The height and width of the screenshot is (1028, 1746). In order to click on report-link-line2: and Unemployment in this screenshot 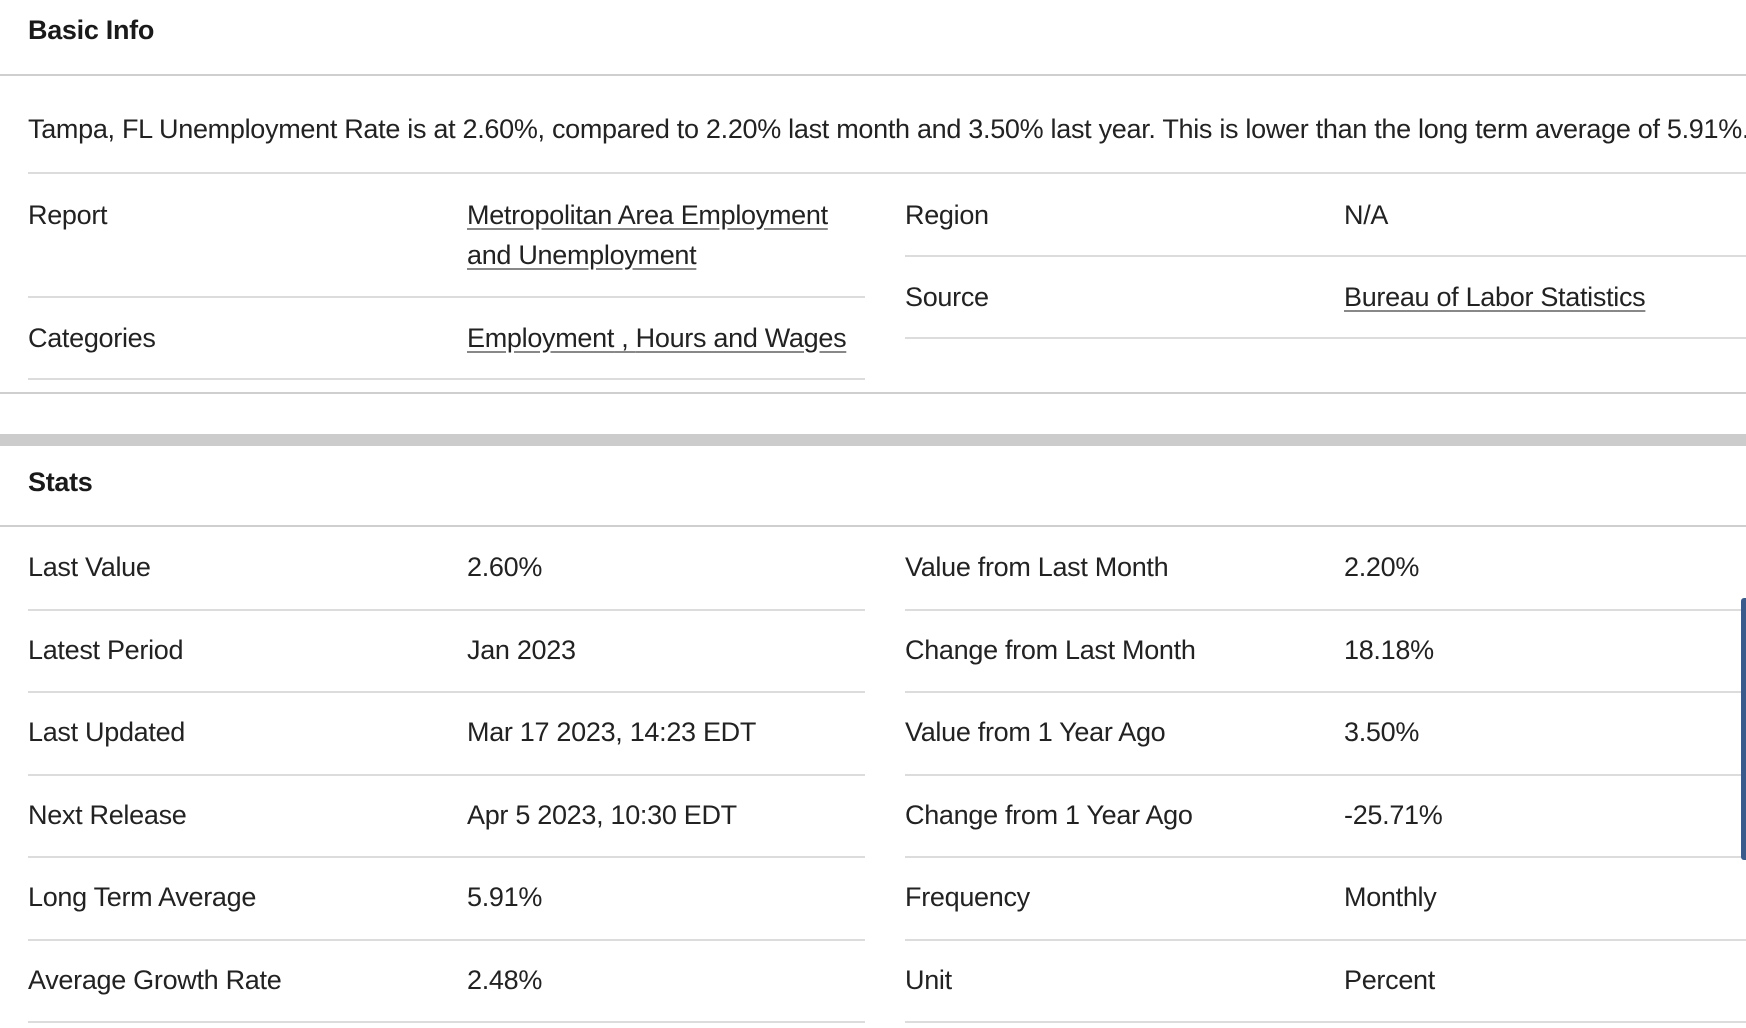, I will do `click(582, 255)`.